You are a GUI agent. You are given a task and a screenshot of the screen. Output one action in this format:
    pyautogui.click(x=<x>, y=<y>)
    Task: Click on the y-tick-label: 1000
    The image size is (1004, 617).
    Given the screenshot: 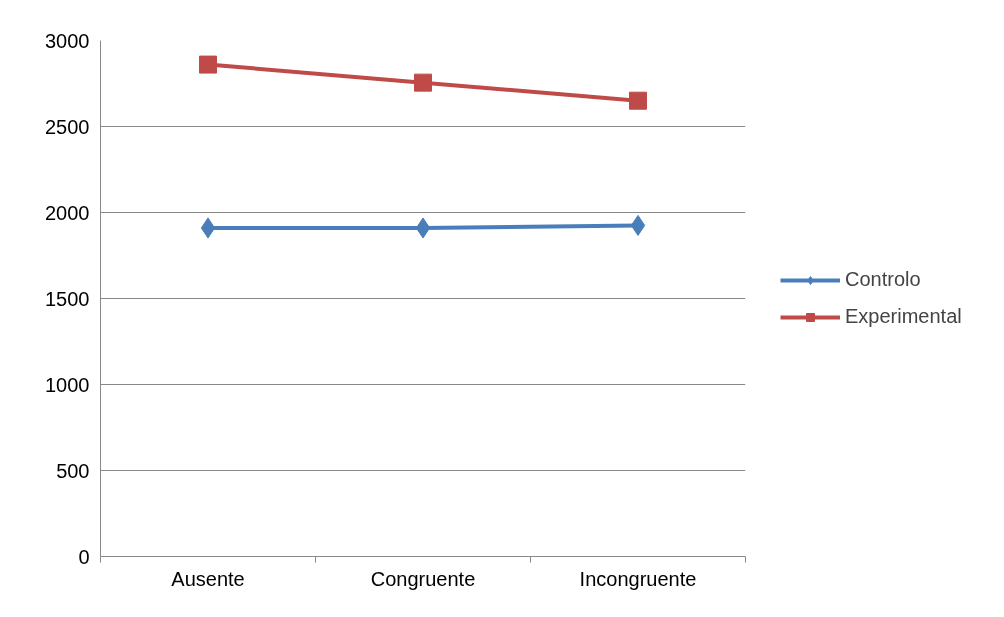 What is the action you would take?
    pyautogui.click(x=67, y=384)
    